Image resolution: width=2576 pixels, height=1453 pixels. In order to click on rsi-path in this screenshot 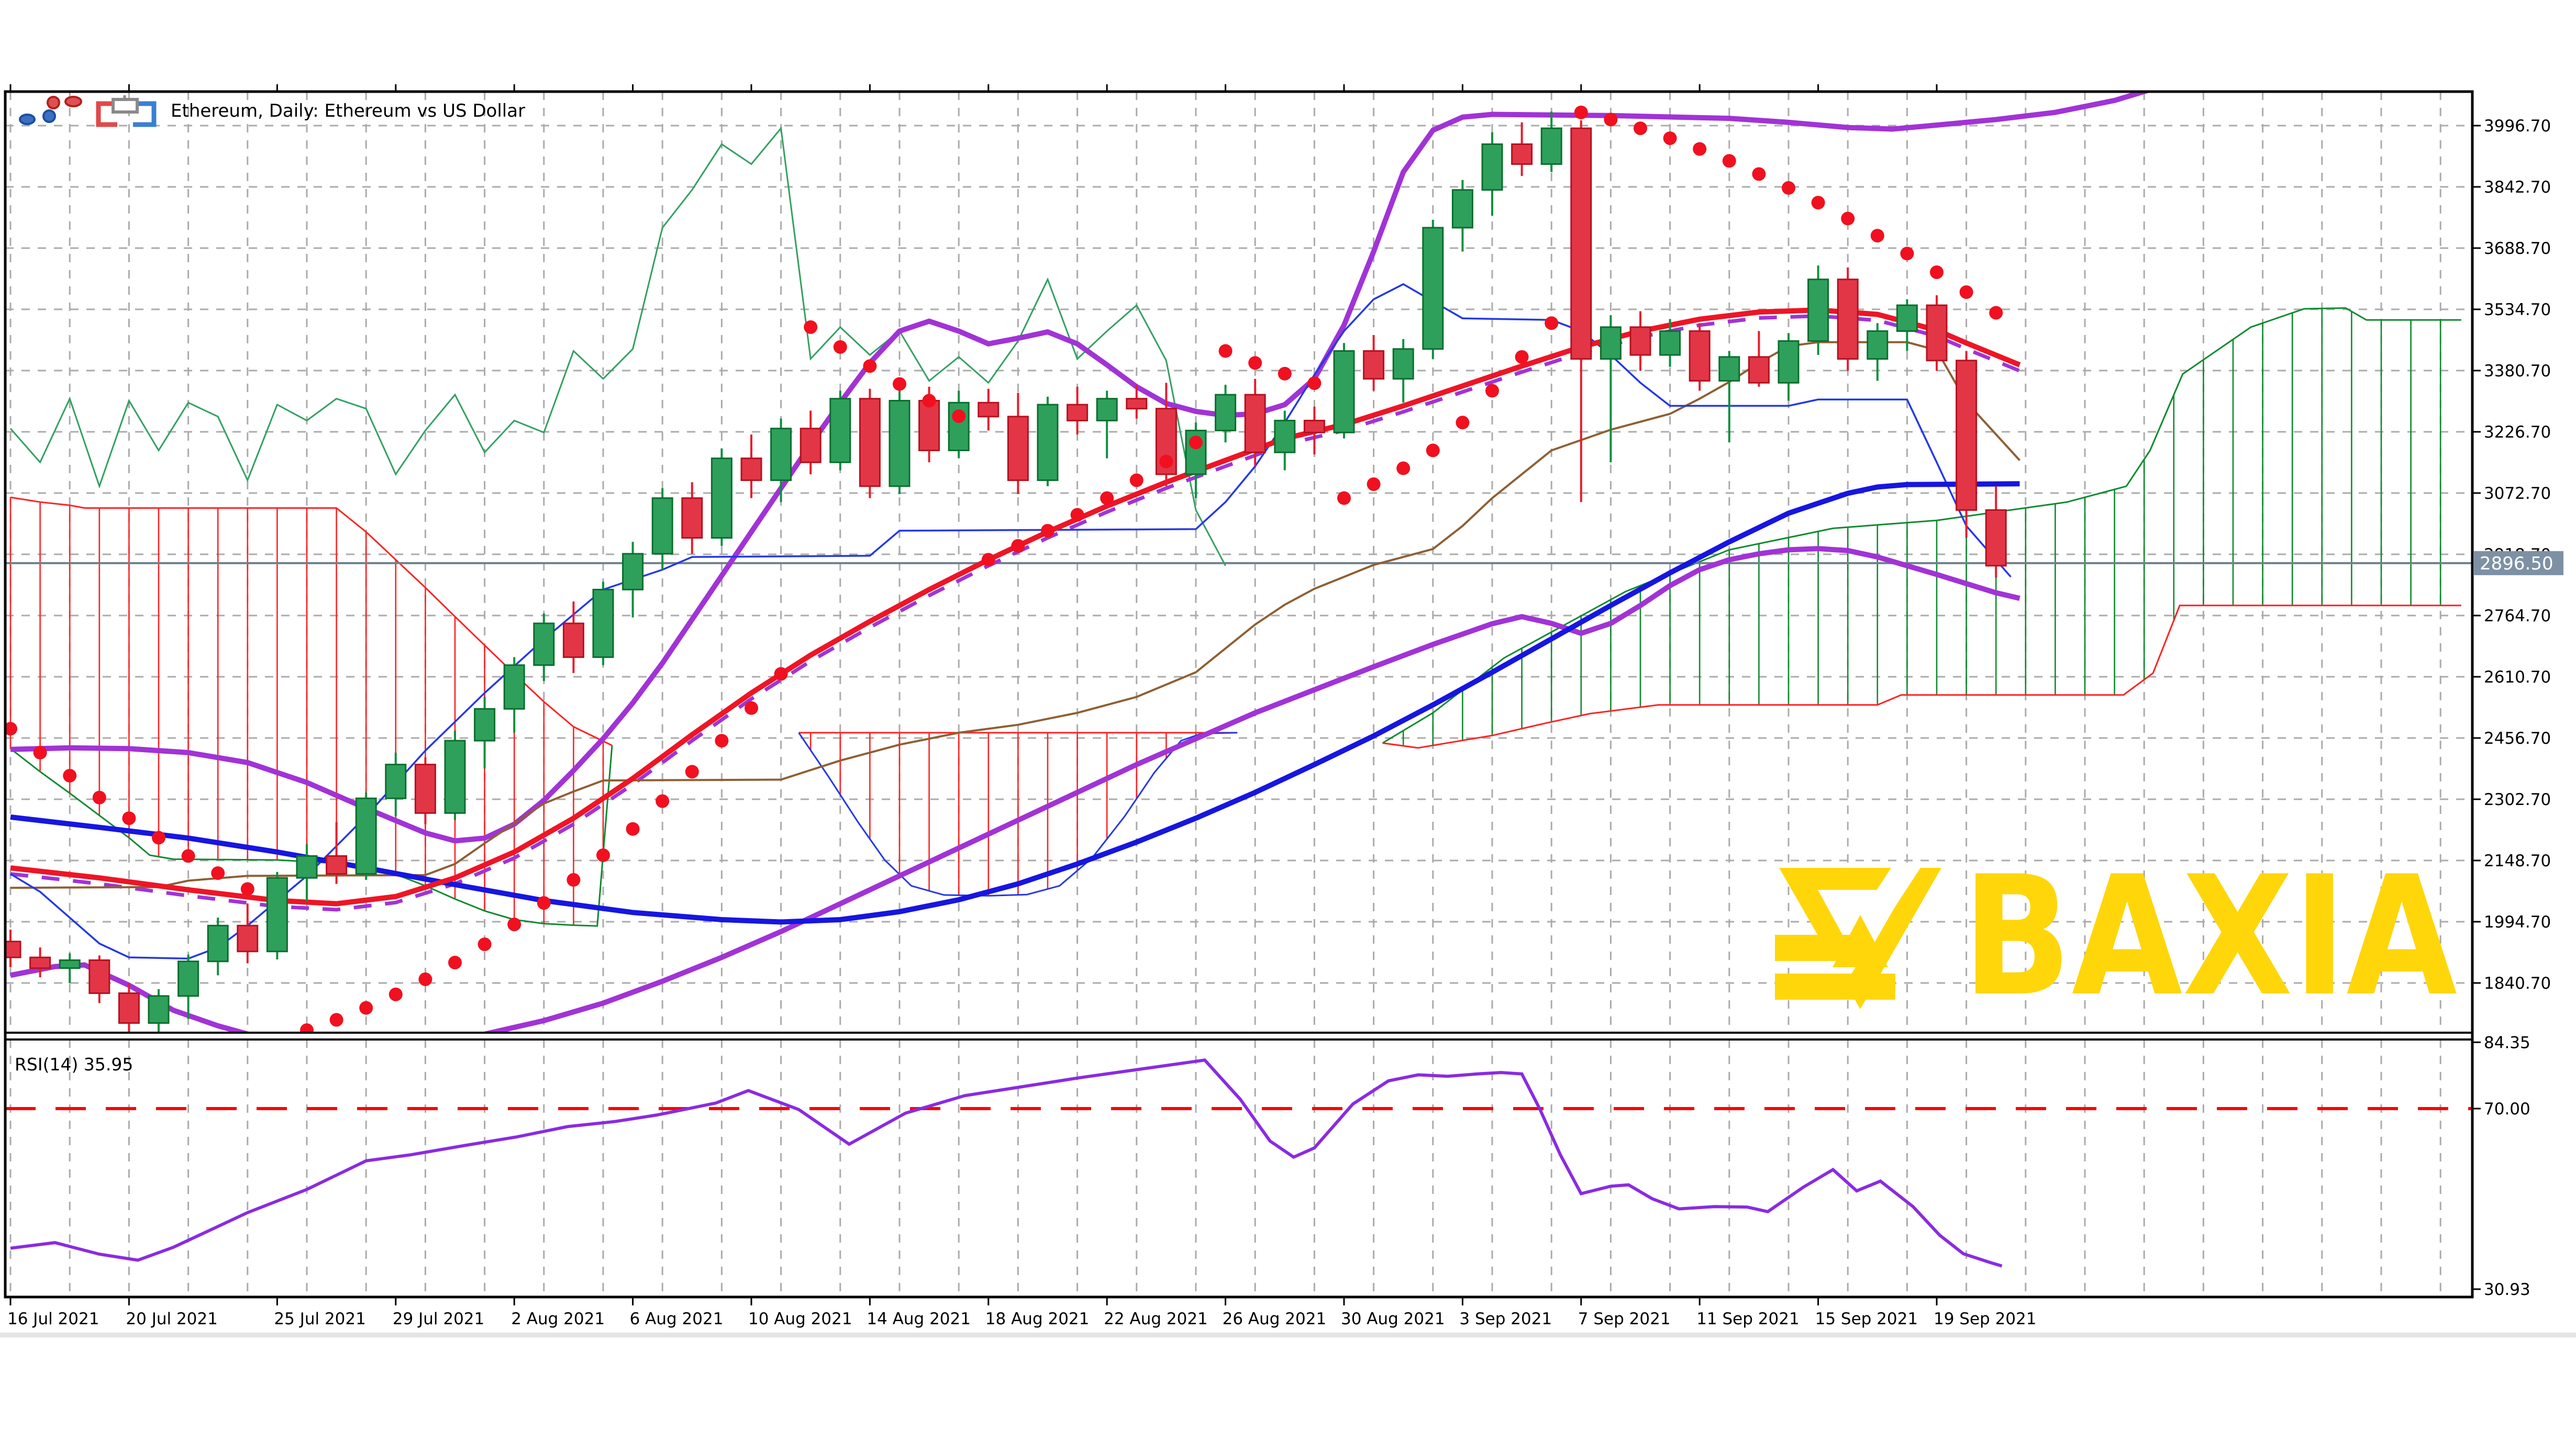, I will do `click(1006, 1163)`.